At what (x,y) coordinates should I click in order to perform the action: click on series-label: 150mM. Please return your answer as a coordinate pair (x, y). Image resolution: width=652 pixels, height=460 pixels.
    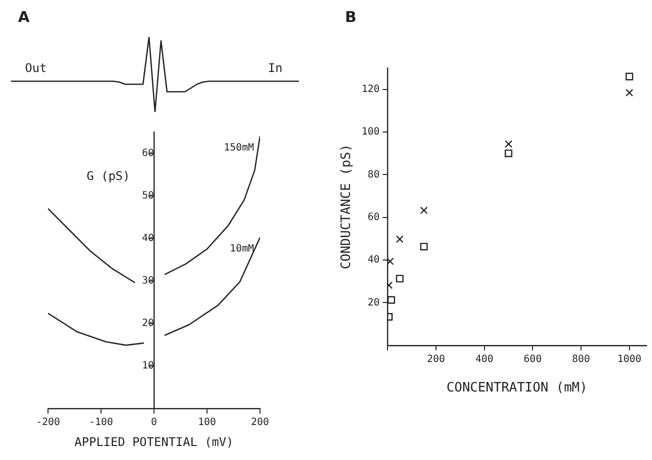
    Looking at the image, I should click on (239, 148).